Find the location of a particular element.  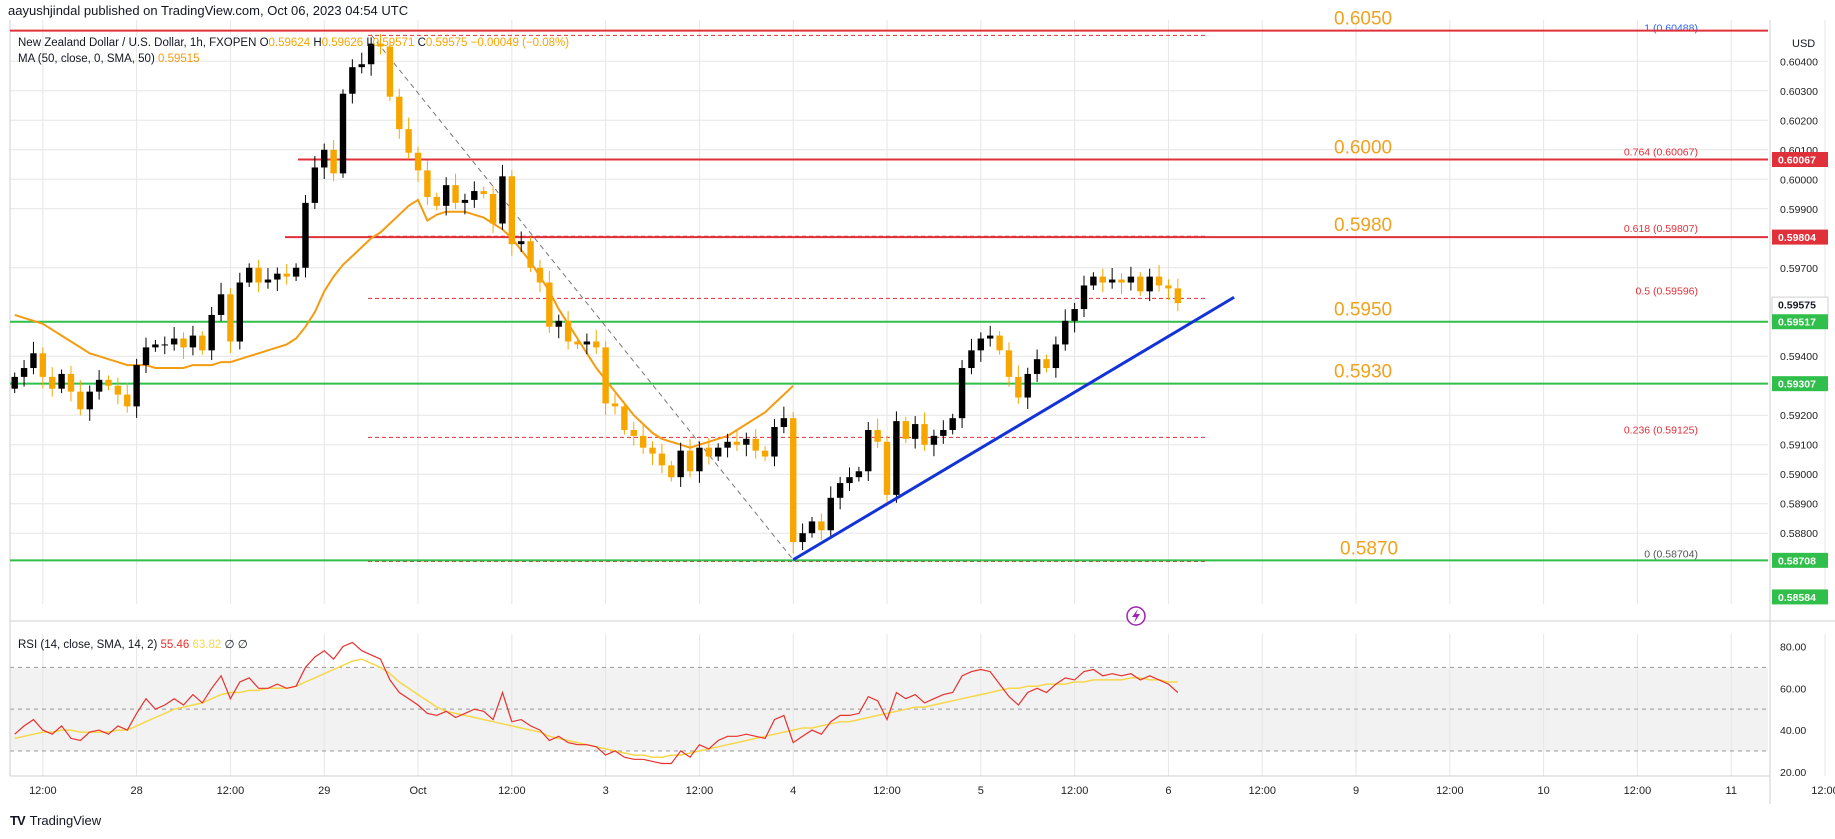

price-badge-resistance is located at coordinates (1800, 237).